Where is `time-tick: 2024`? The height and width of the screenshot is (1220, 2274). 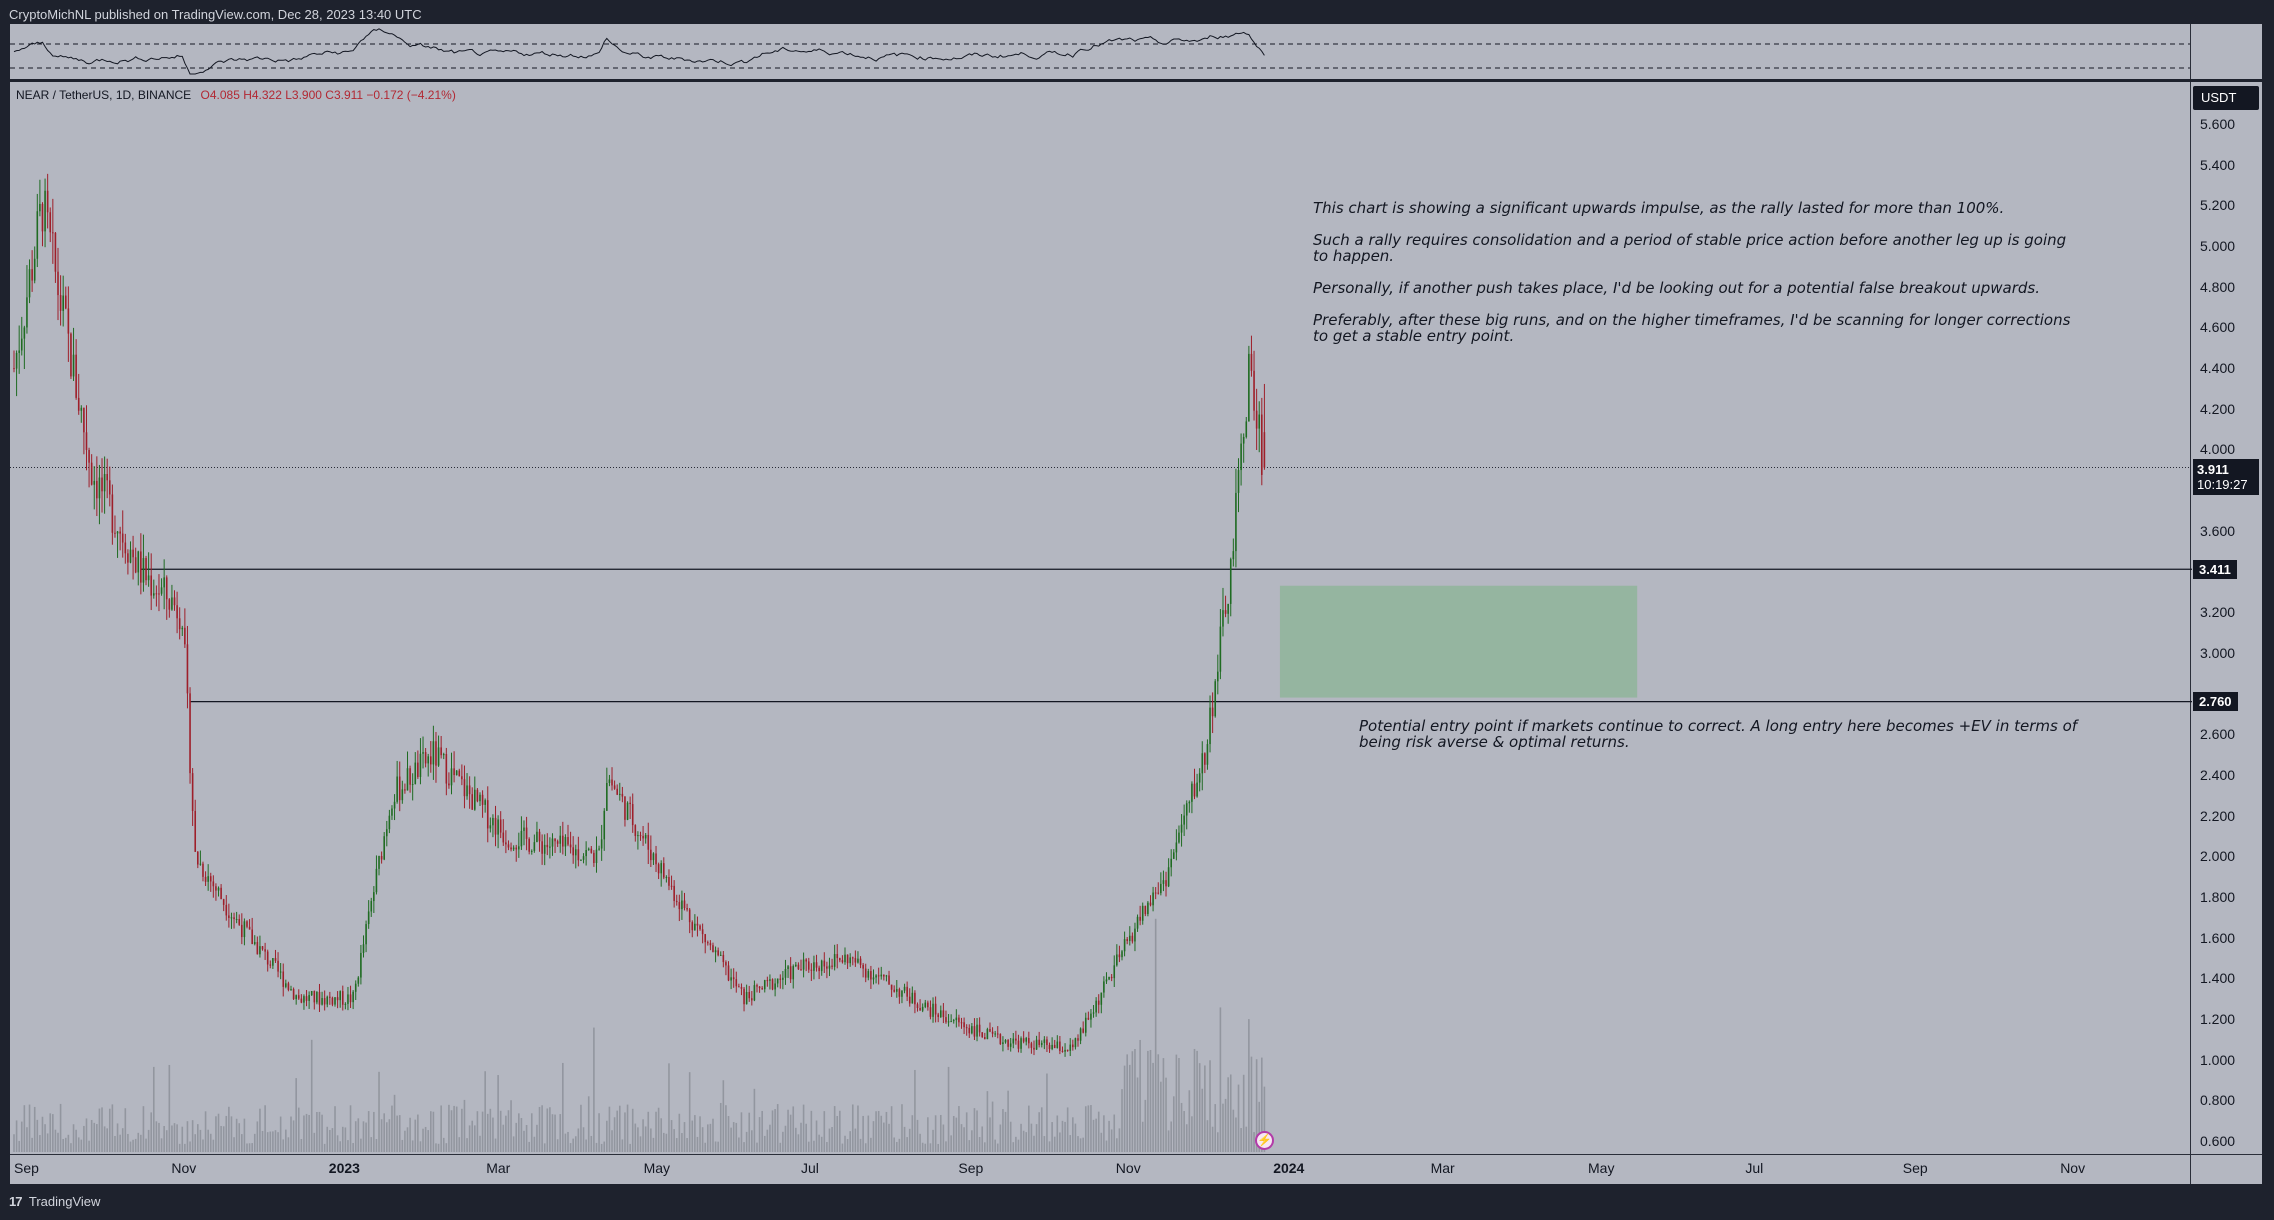
time-tick: 2024 is located at coordinates (1289, 1168).